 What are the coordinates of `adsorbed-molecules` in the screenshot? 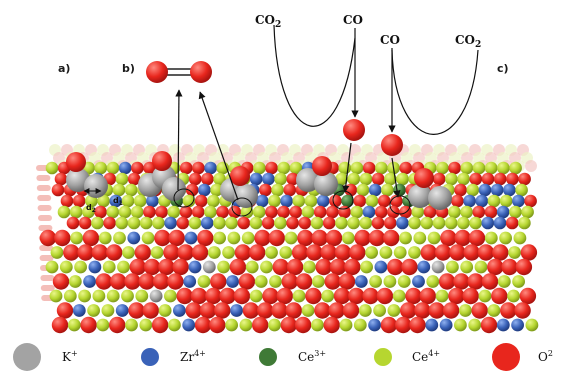 It's located at (259, 180).